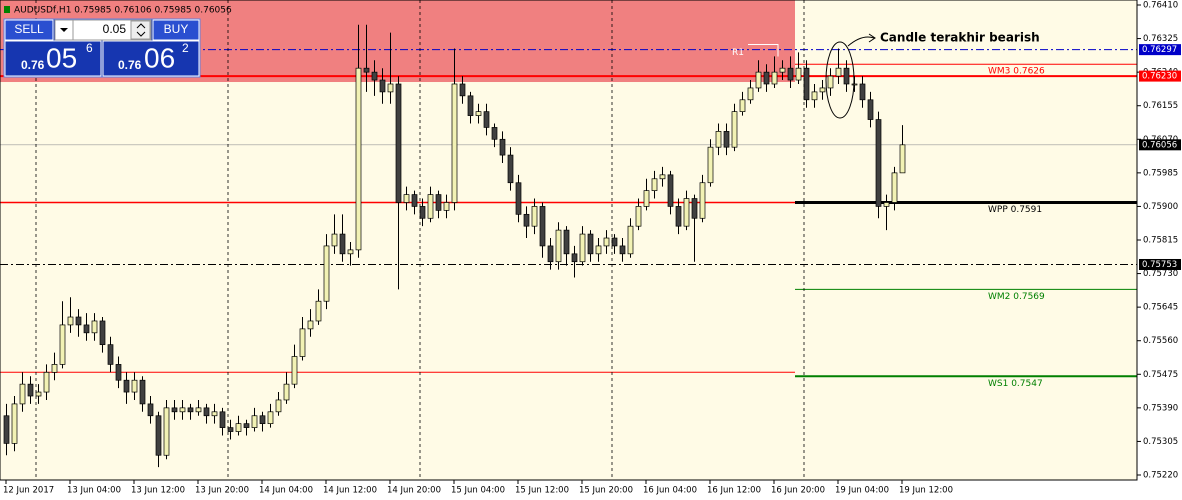  I want to click on annotation-shapes, so click(850, 76).